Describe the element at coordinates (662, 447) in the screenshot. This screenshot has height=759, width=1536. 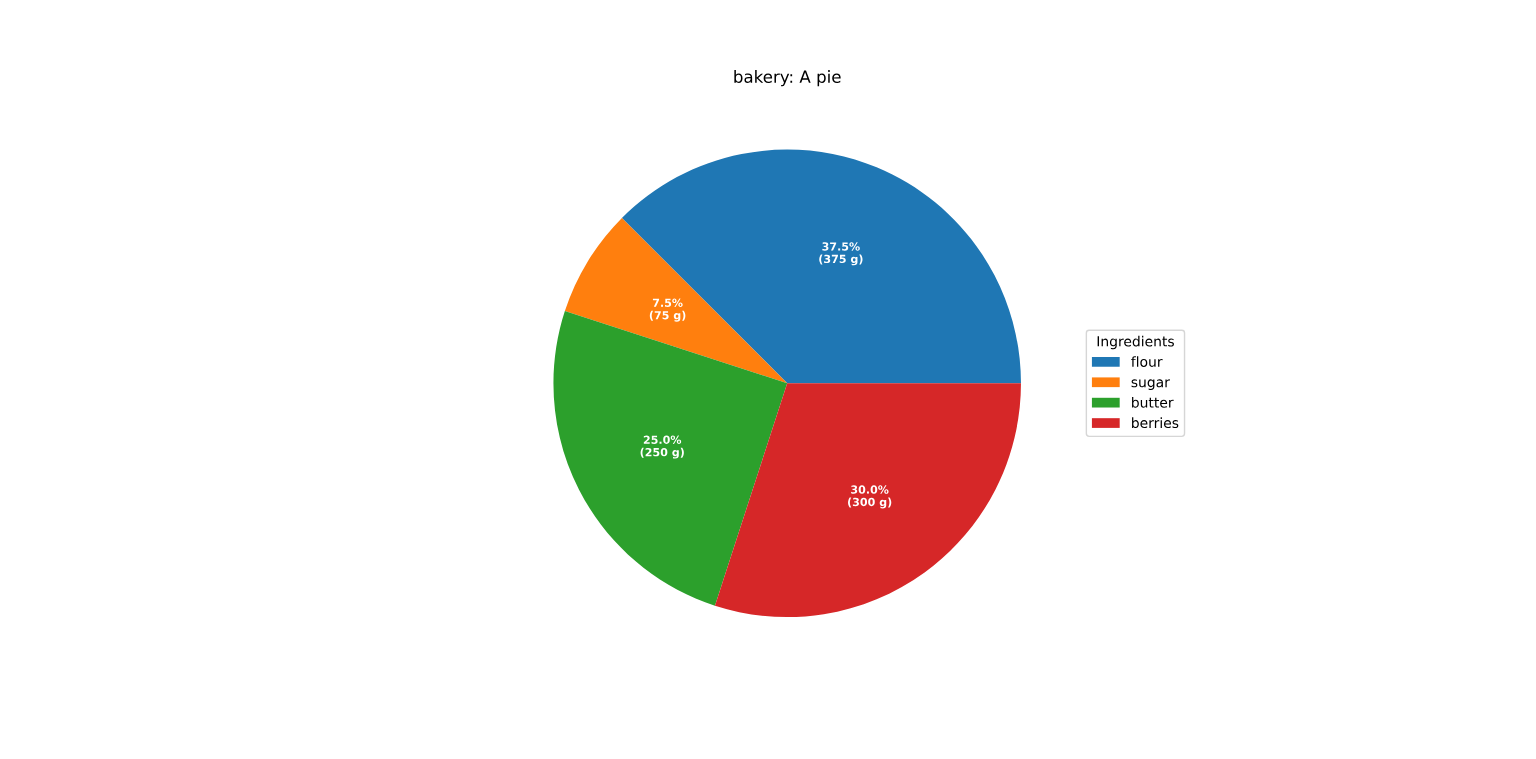
I see `data-label: 25.0% (250 g)` at that location.